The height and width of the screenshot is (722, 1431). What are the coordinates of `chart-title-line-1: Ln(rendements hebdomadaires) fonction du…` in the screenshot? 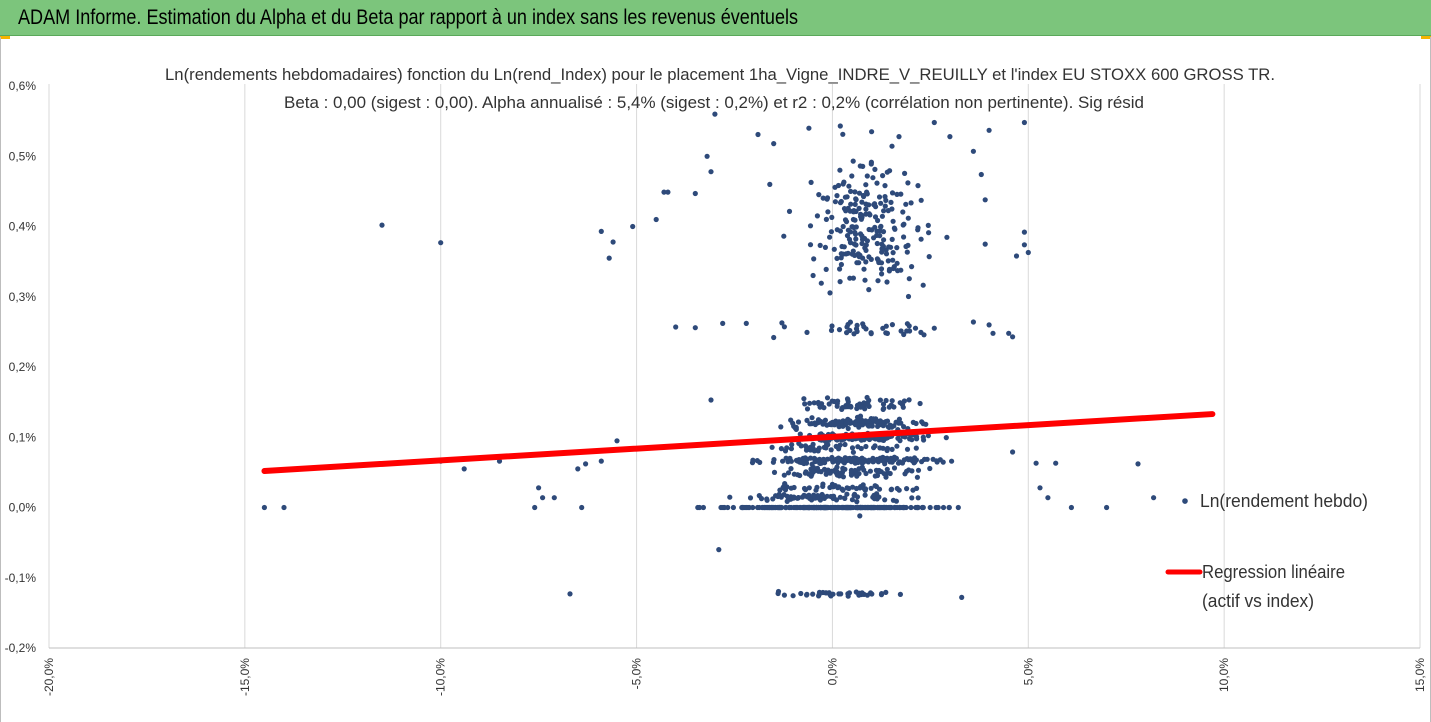 It's located at (720, 74).